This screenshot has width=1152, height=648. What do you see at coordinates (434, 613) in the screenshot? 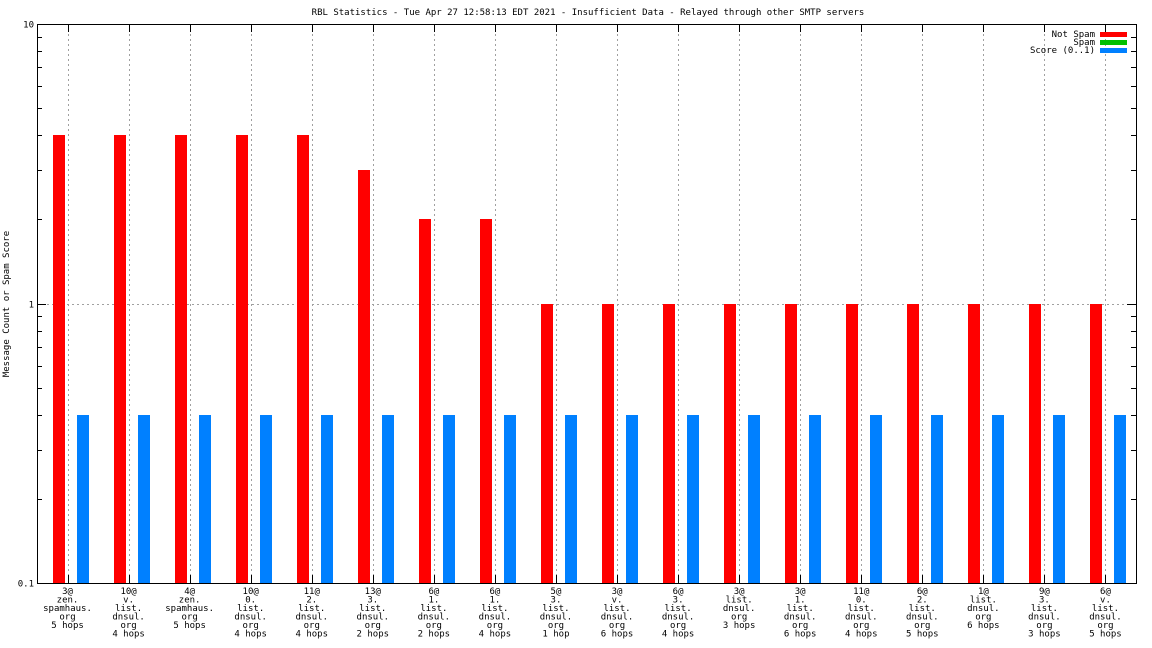
I see `x-tick-label: 6@ 1. list. dnsul. org 2 hops` at bounding box center [434, 613].